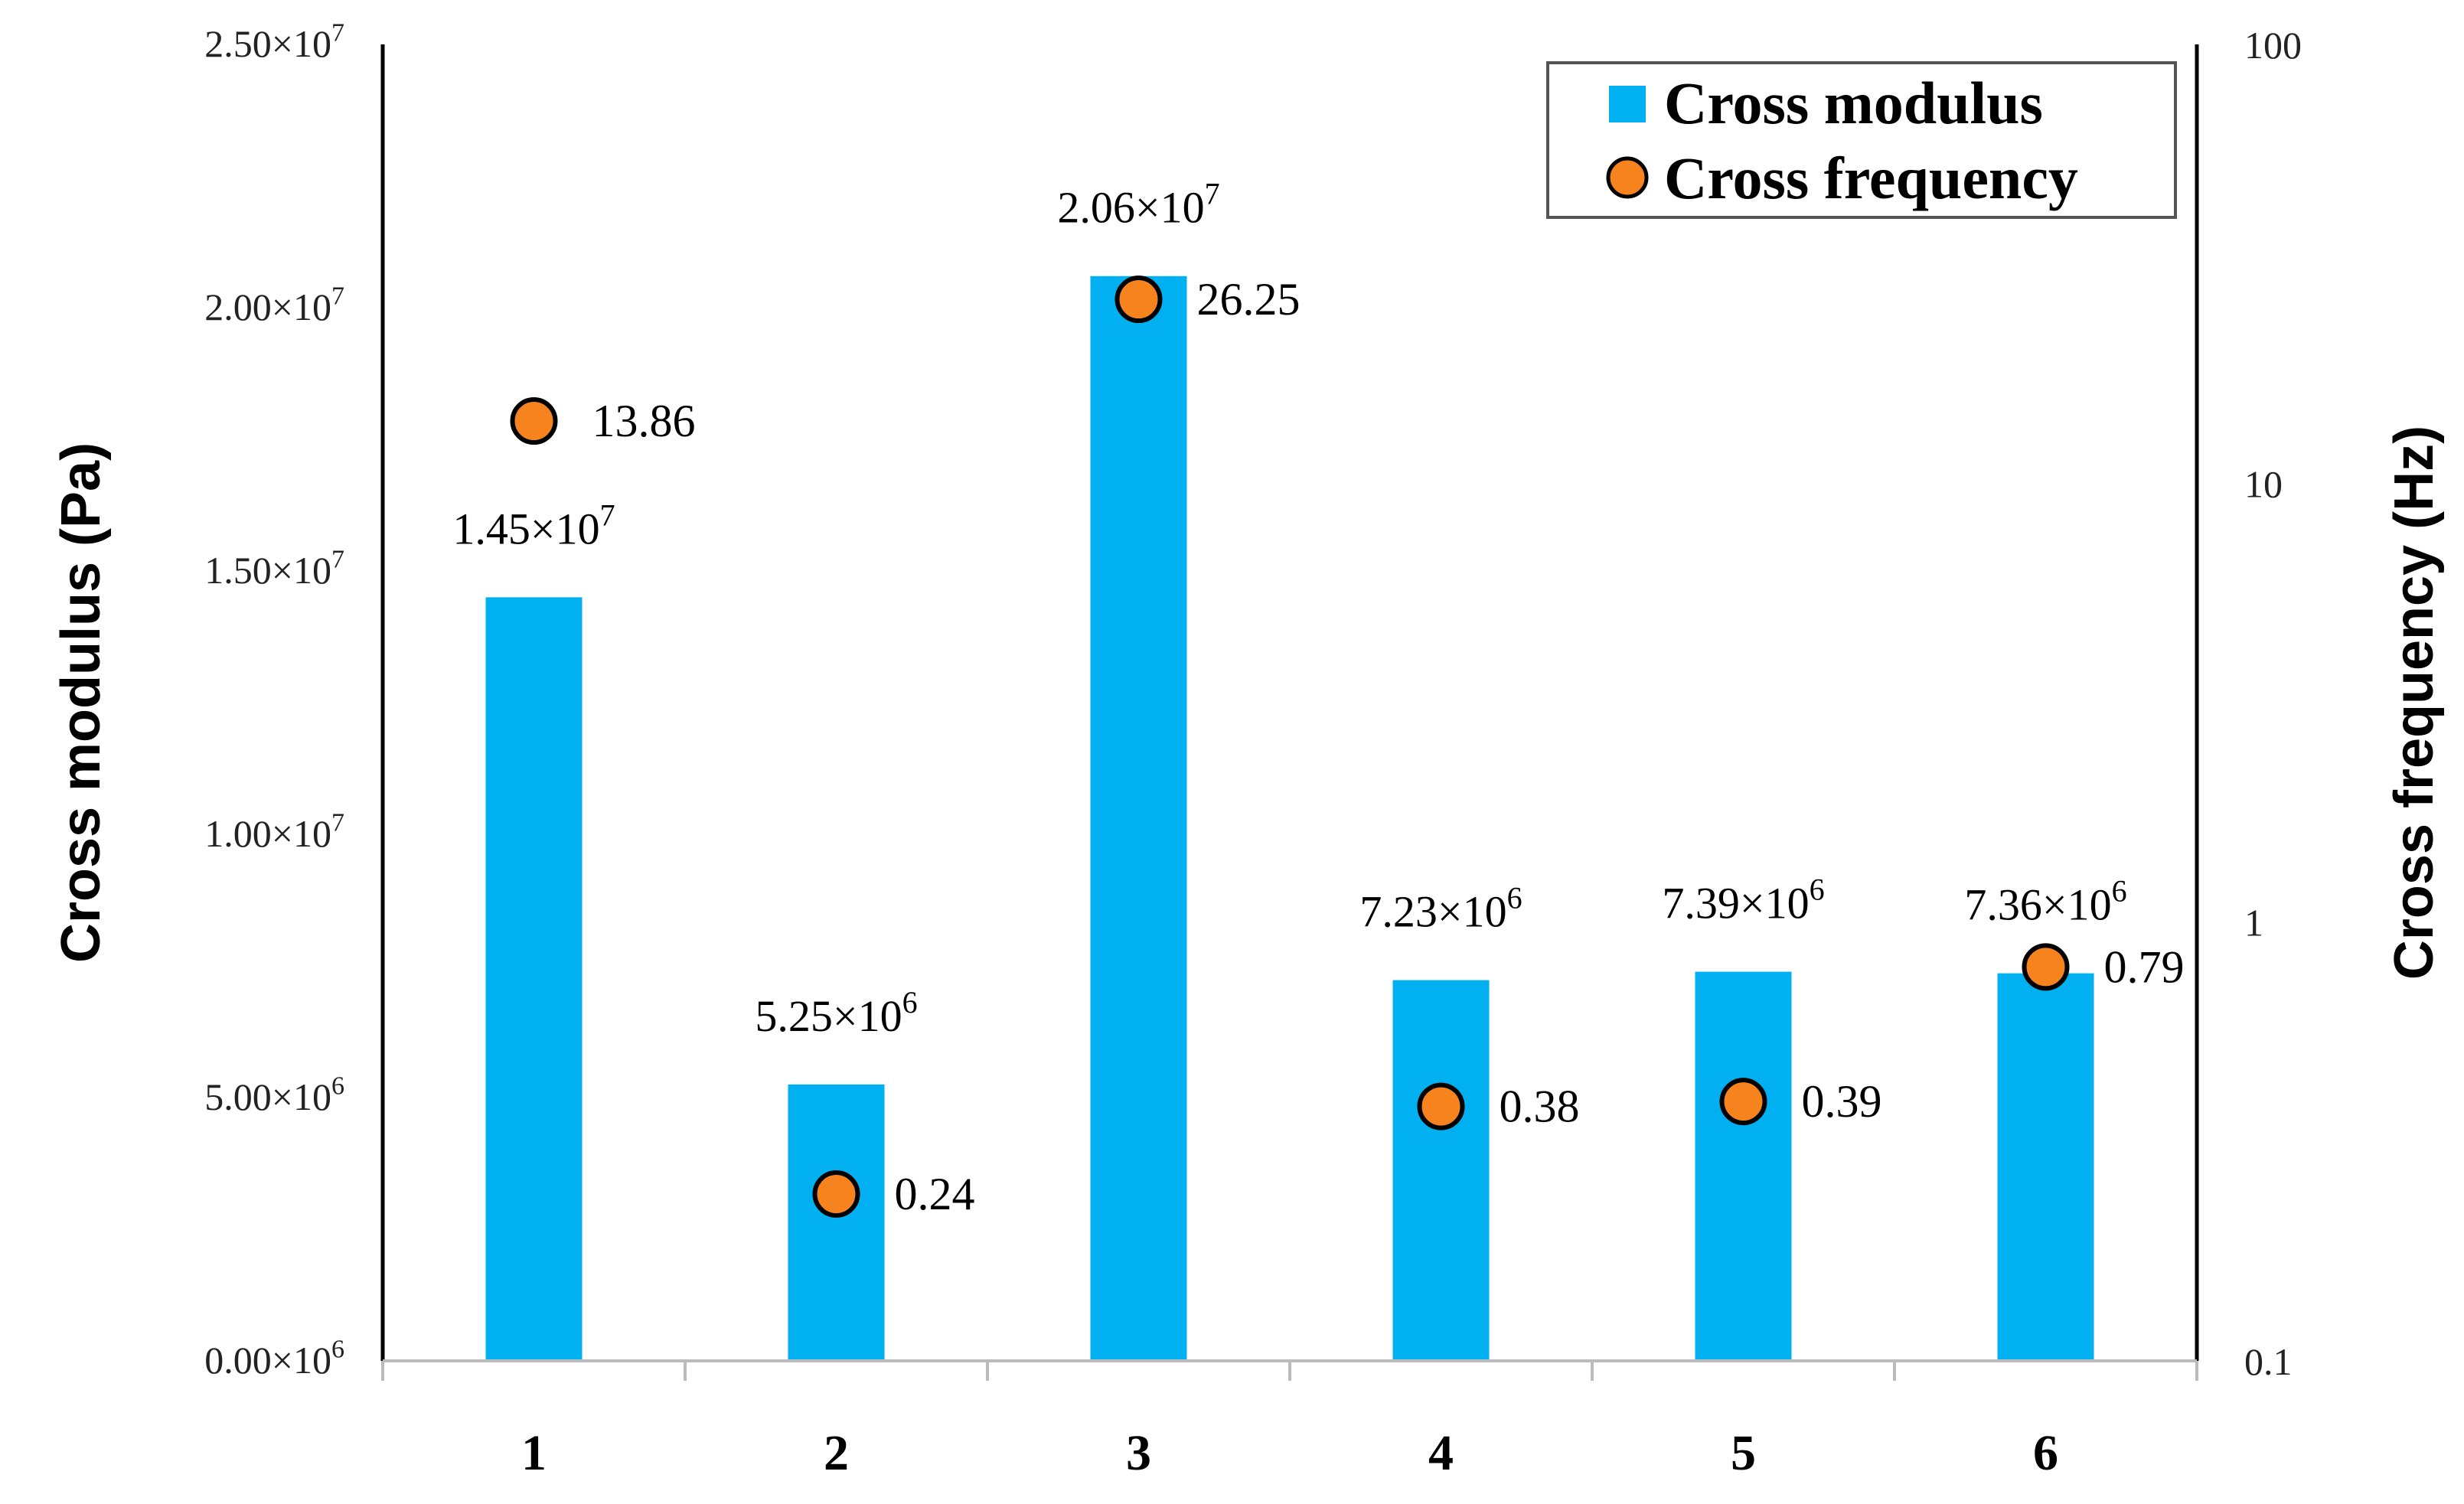 The height and width of the screenshot is (1504, 2464). I want to click on y-left-tick-label: 2.00×10⁷, so click(274, 305).